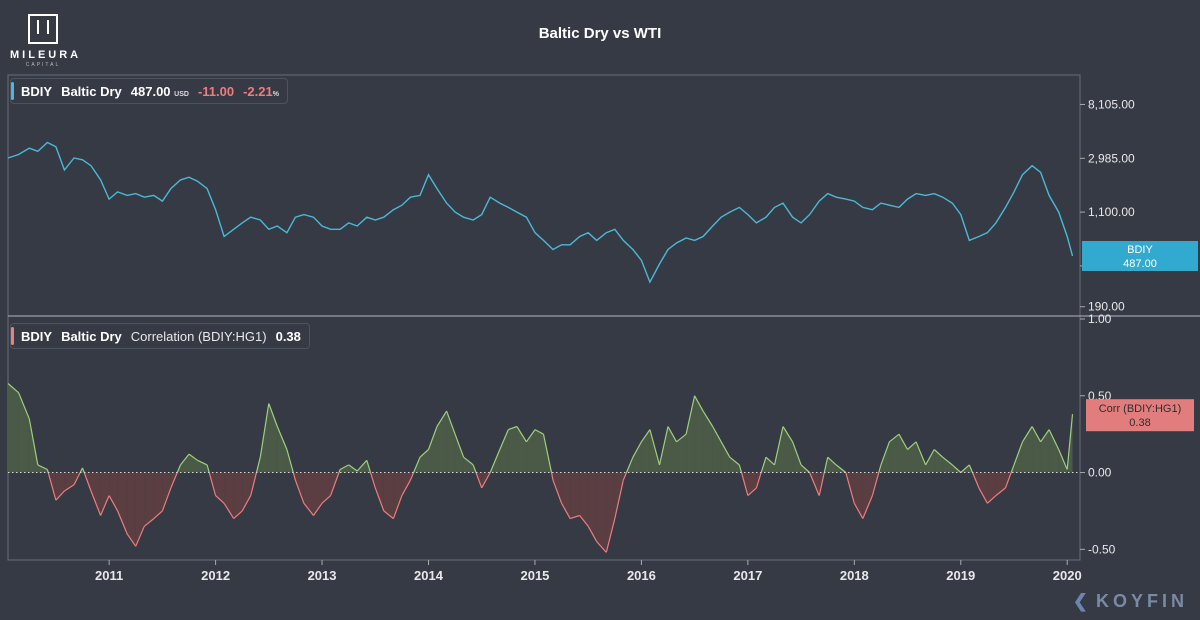 This screenshot has width=1200, height=620. Describe the element at coordinates (1111, 158) in the screenshot. I see `price-y-tick-label: 2,985.00` at that location.